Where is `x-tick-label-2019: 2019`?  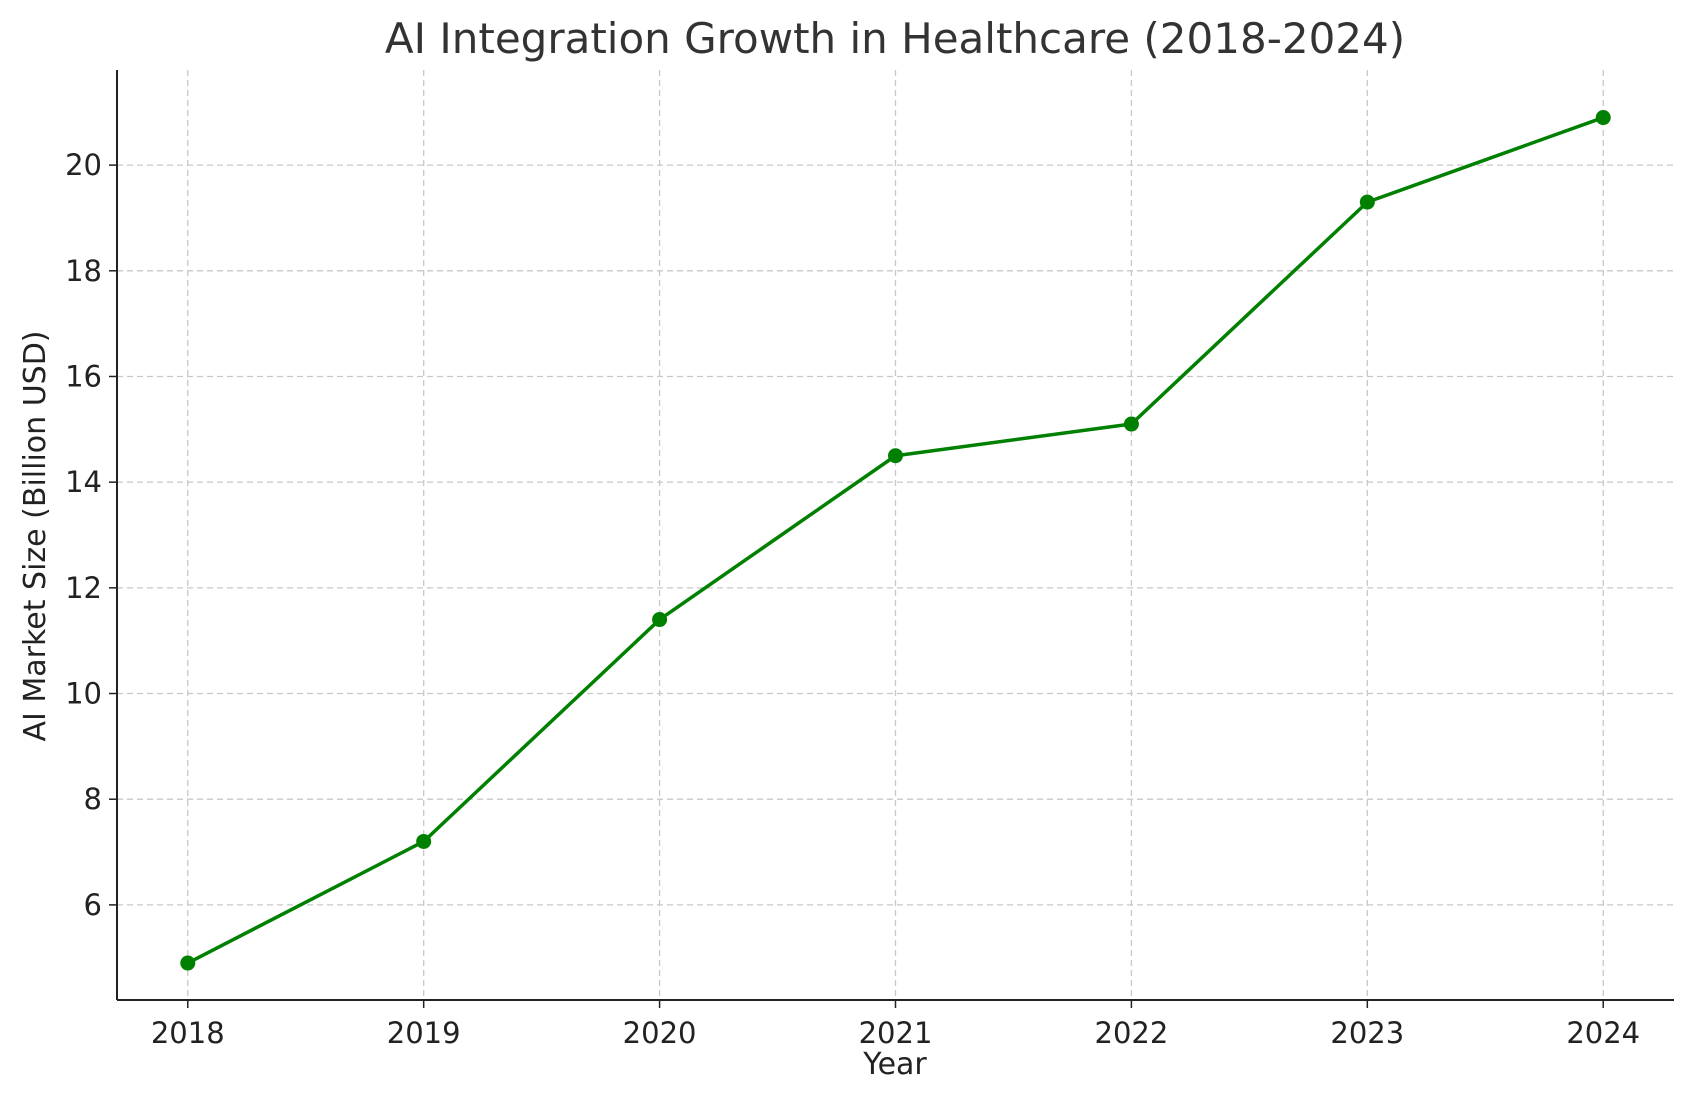 x-tick-label-2019: 2019 is located at coordinates (424, 1033).